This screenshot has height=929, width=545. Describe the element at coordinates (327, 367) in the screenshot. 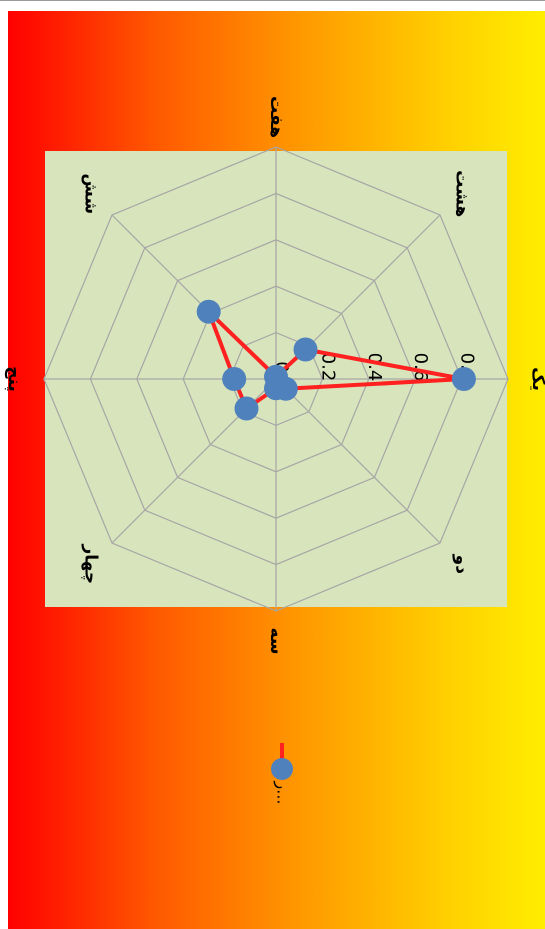

I see `radial-tick-label: 0.2` at that location.